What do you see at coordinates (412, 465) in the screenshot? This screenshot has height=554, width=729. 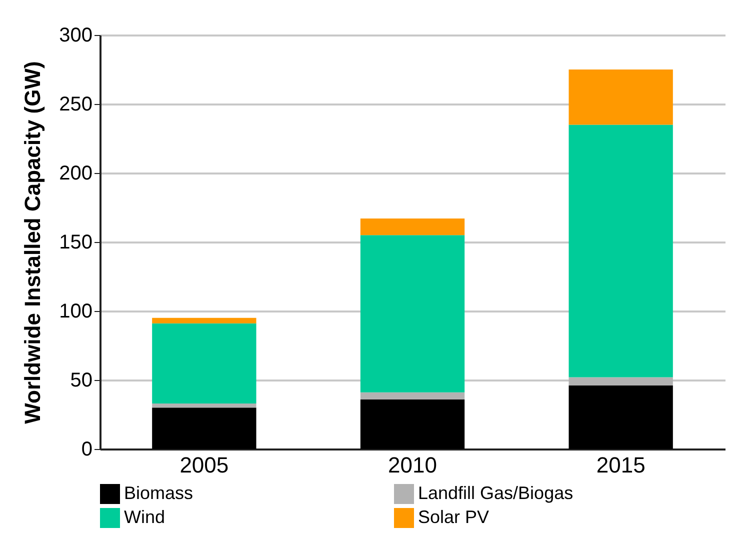 I see `x-tick-label: 2010` at bounding box center [412, 465].